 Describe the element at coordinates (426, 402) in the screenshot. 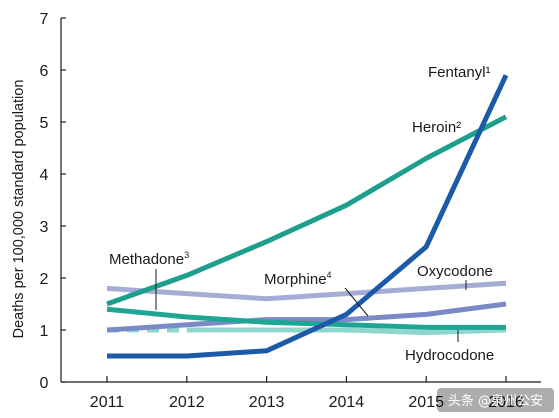

I see `x-tick-label: 2015` at that location.